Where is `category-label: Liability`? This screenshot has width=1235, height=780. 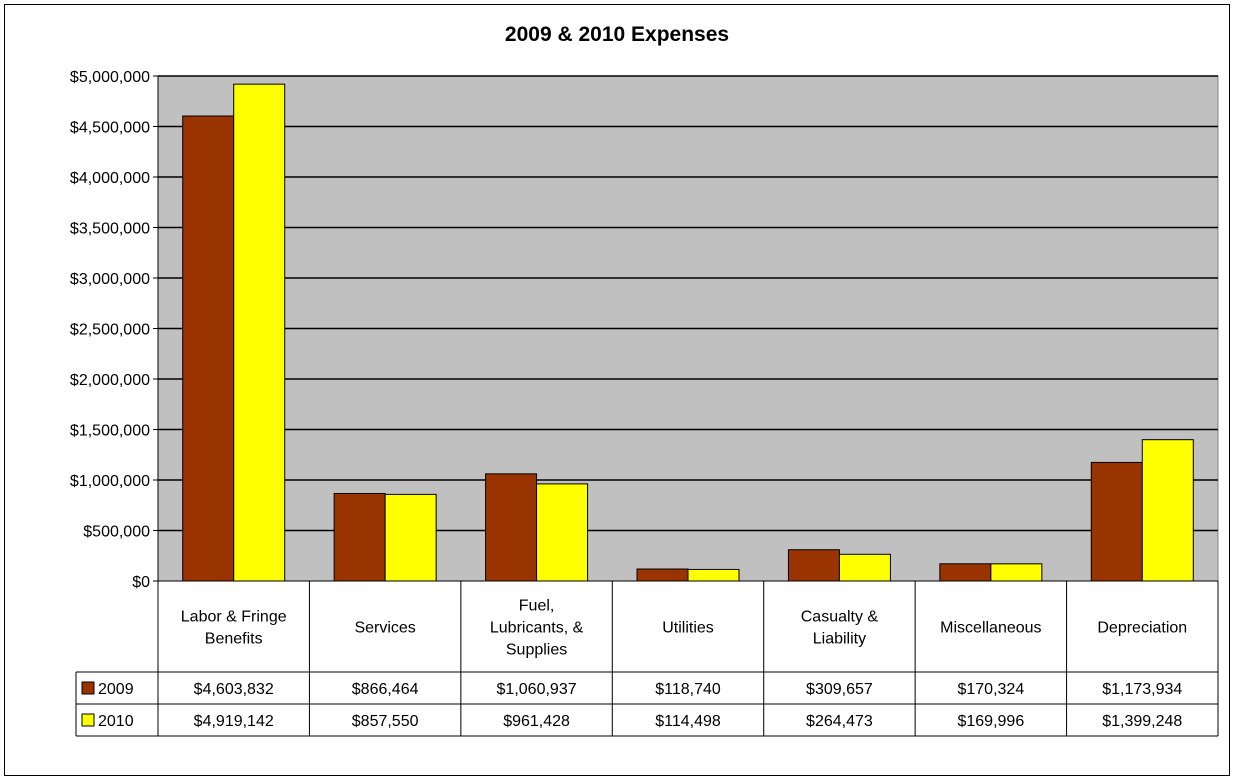 category-label: Liability is located at coordinates (839, 639).